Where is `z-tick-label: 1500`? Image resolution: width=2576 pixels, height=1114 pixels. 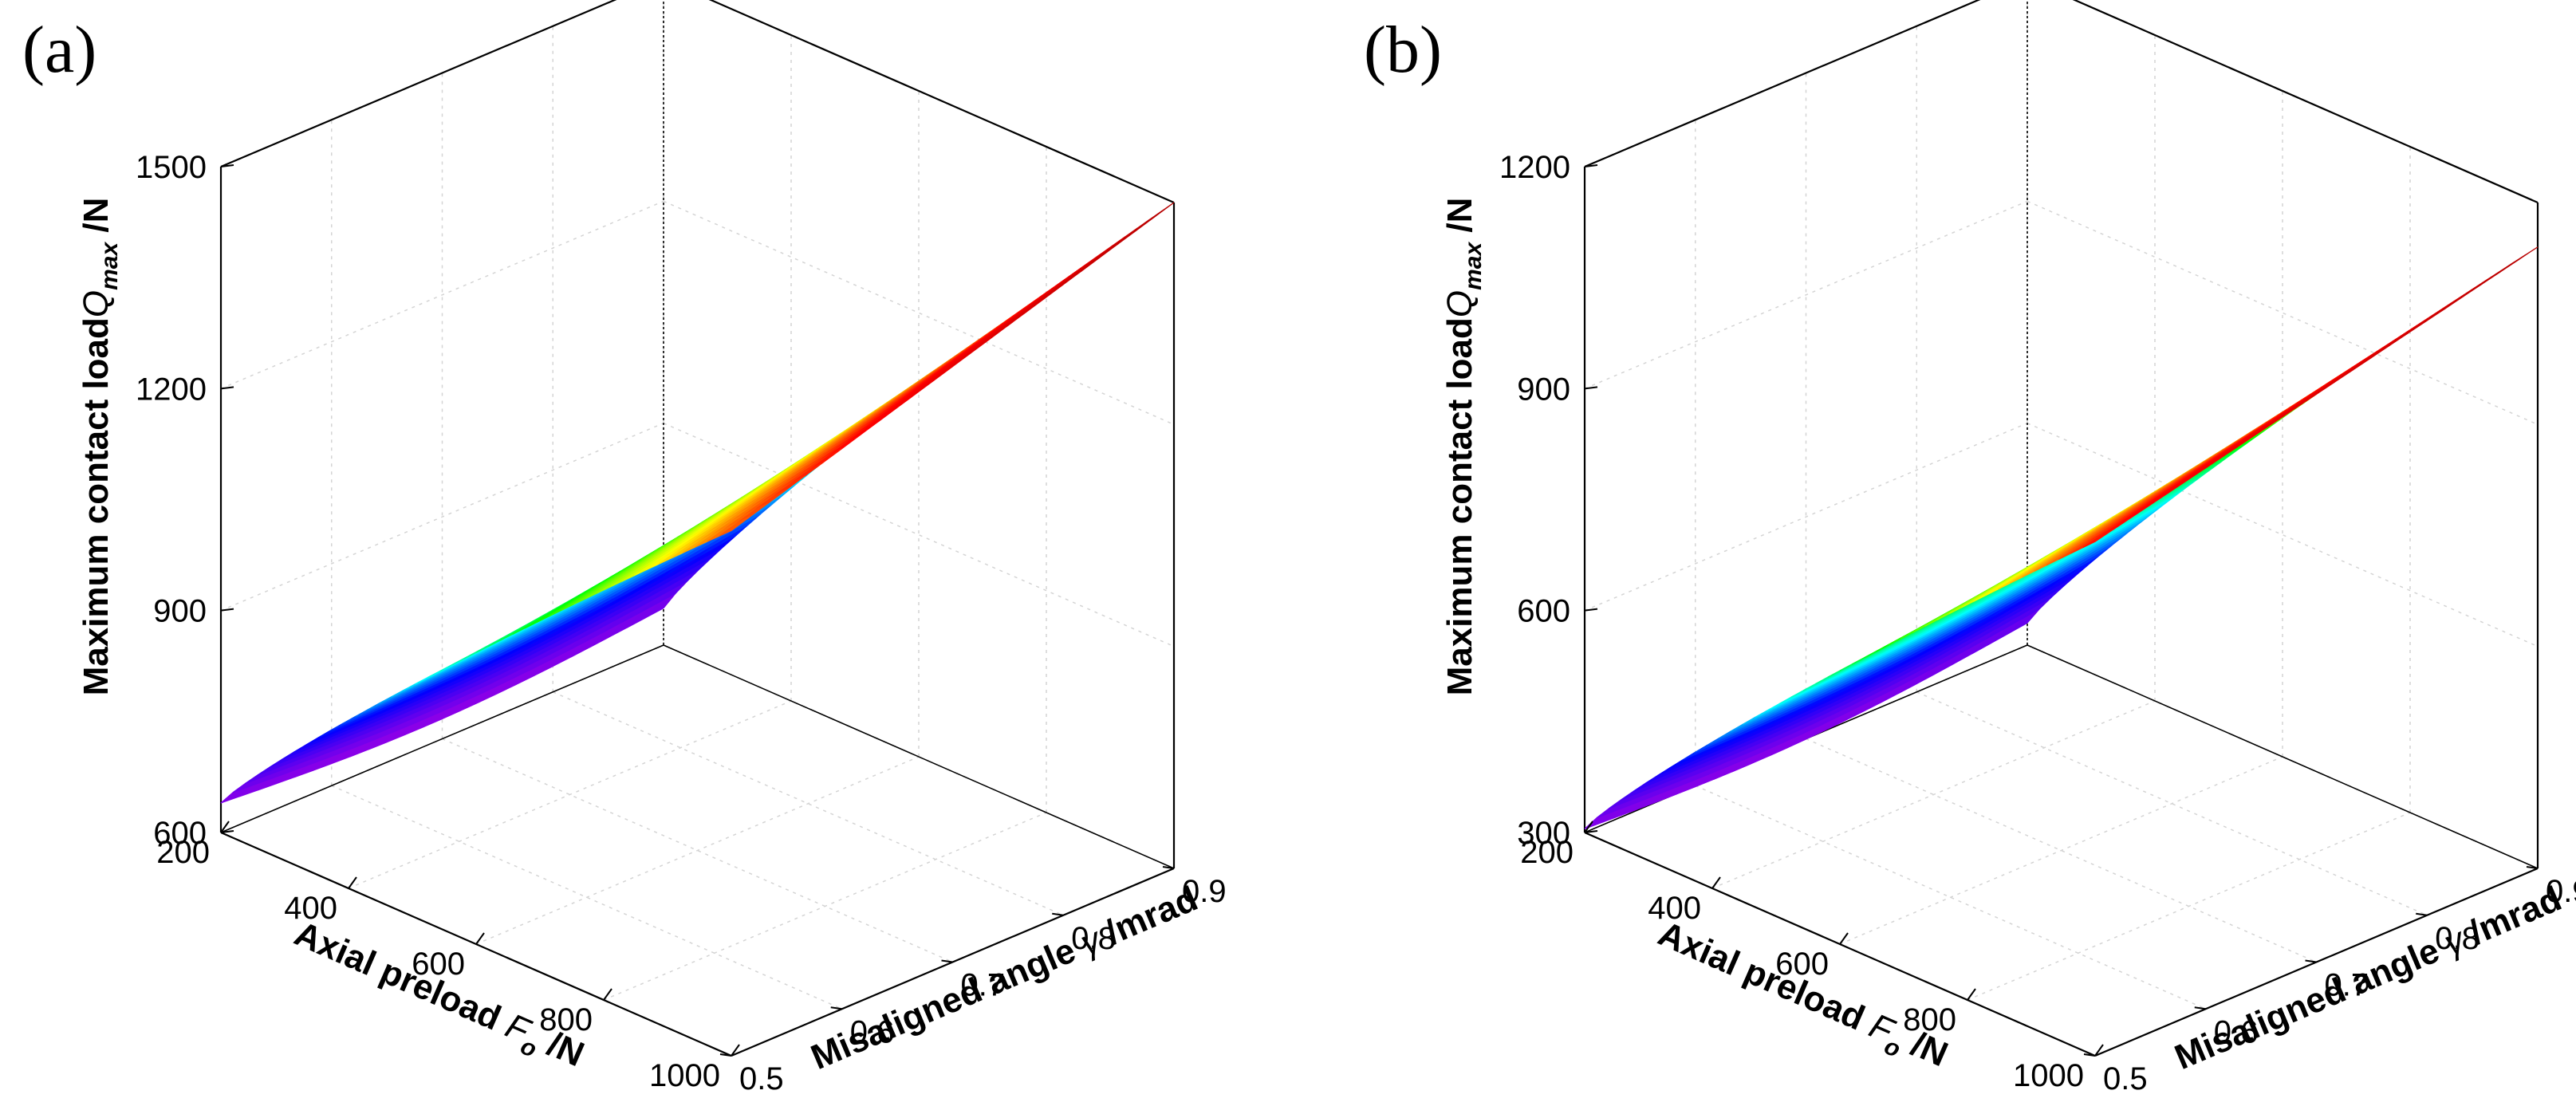
z-tick-label: 1500 is located at coordinates (171, 167).